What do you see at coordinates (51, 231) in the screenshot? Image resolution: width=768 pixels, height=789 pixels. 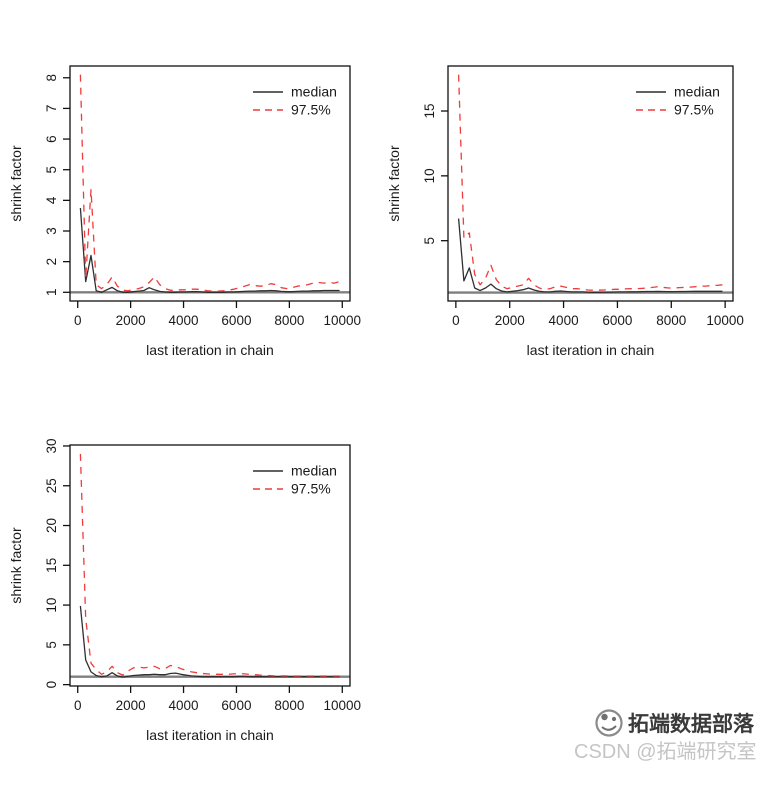 I see `y-tick-label: 3` at bounding box center [51, 231].